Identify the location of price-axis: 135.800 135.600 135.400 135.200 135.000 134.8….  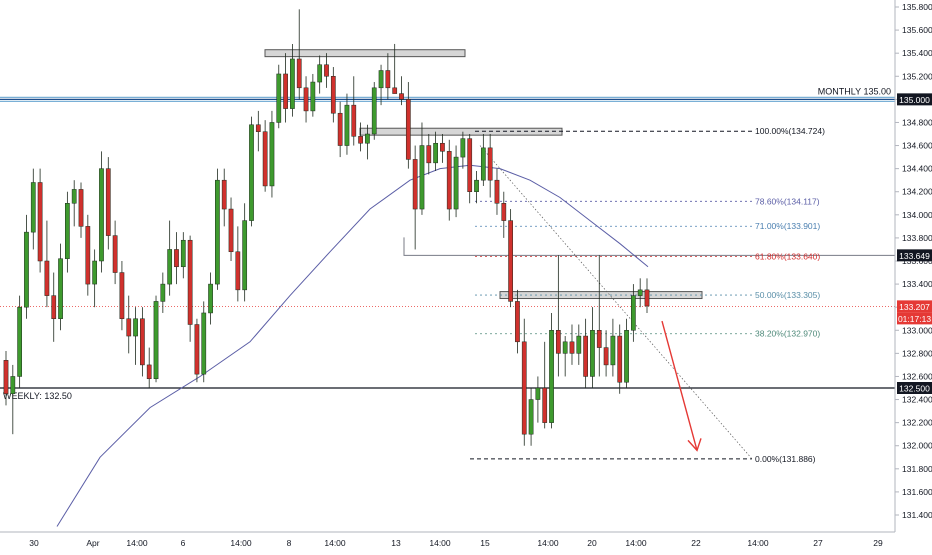
(913, 266).